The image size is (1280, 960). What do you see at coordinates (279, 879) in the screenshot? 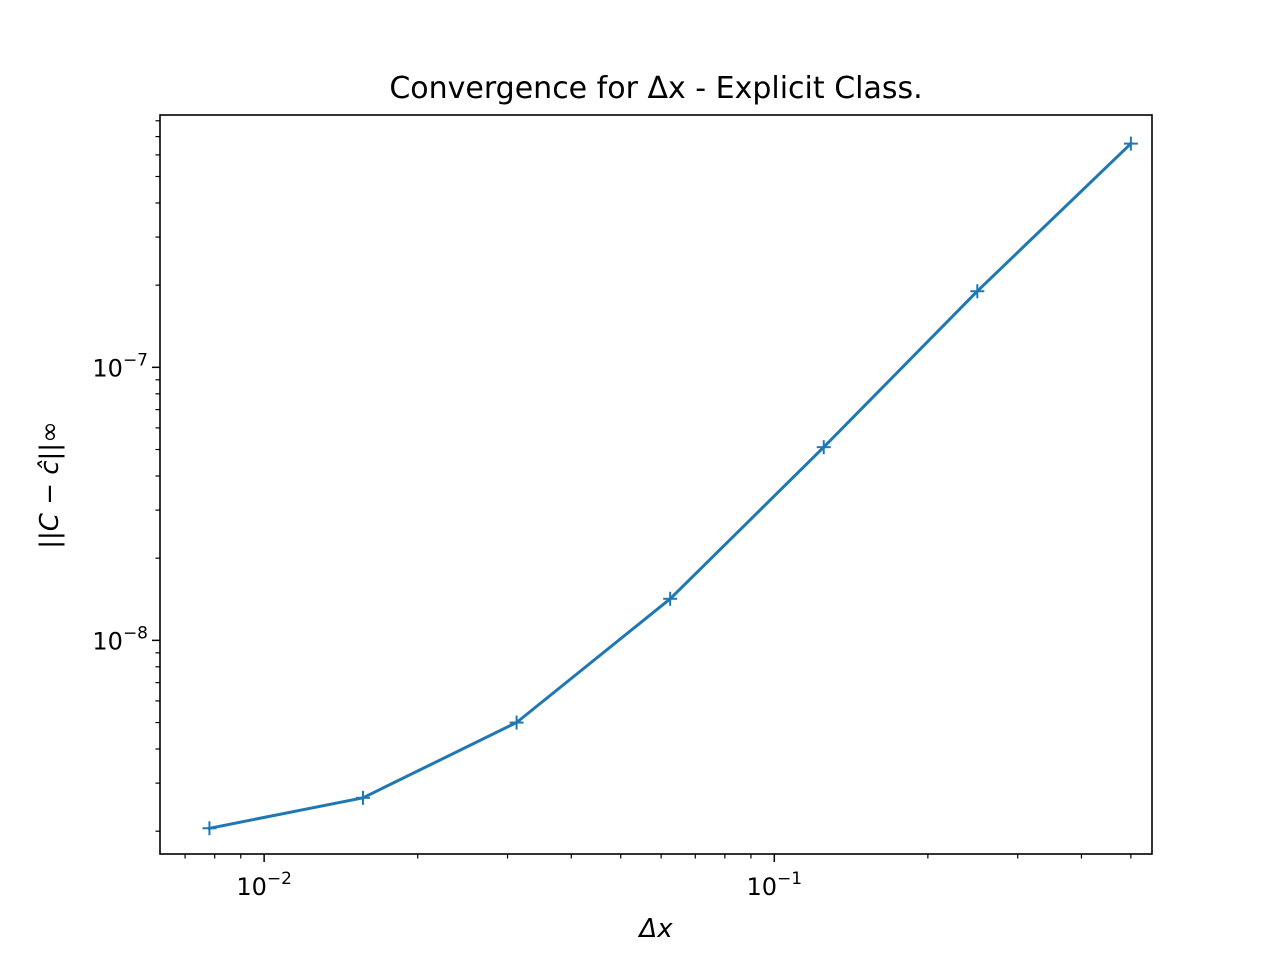
I see `x-tick-exponent: −2` at bounding box center [279, 879].